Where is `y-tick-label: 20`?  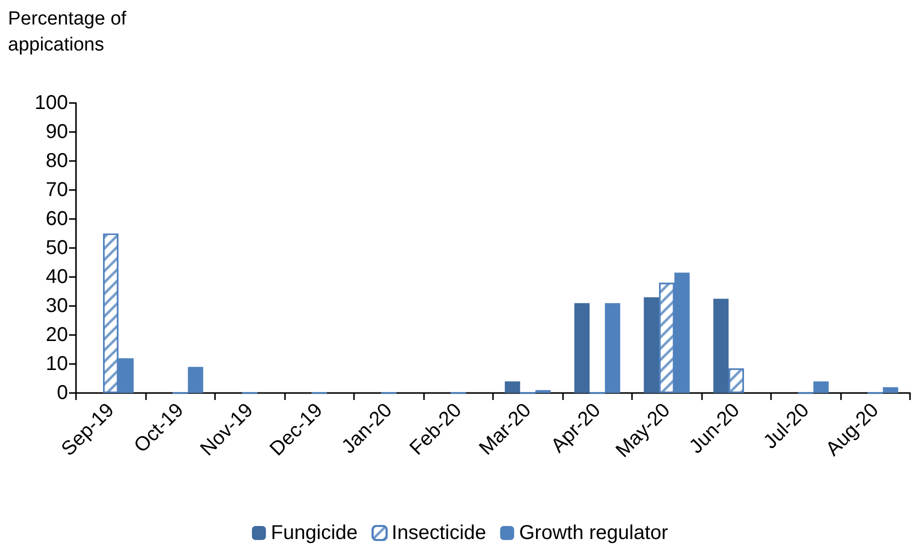 y-tick-label: 20 is located at coordinates (57, 335).